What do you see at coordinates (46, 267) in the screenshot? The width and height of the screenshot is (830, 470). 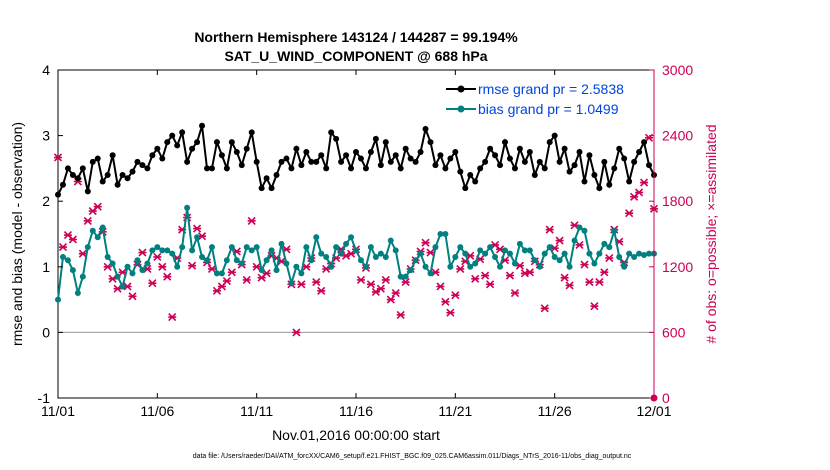 I see `y-tick-label: 1` at bounding box center [46, 267].